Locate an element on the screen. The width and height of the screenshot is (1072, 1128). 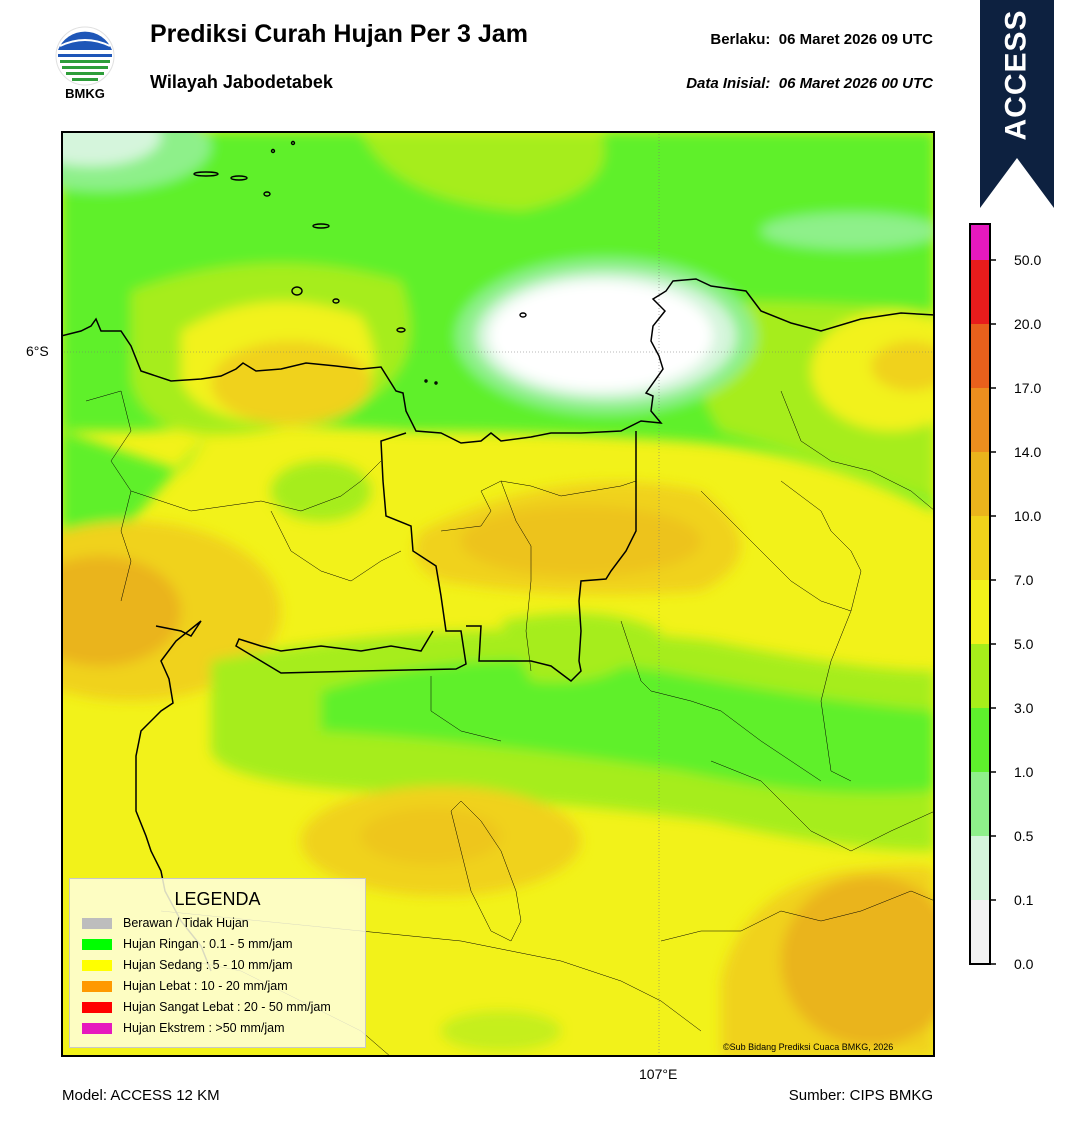
legend-item-heavy: Hujan Lebat : 10 - 20 mm/jam is located at coordinates (185, 986).